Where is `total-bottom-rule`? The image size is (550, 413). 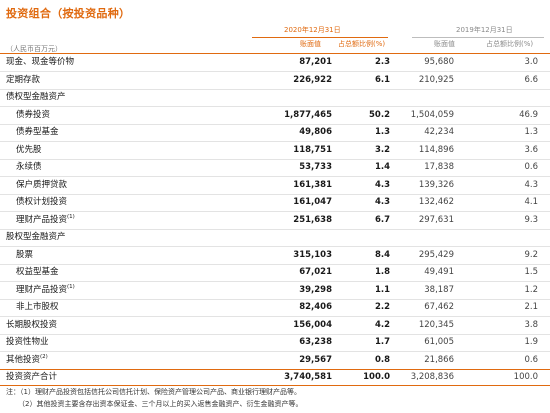 total-bottom-rule is located at coordinates (275, 385).